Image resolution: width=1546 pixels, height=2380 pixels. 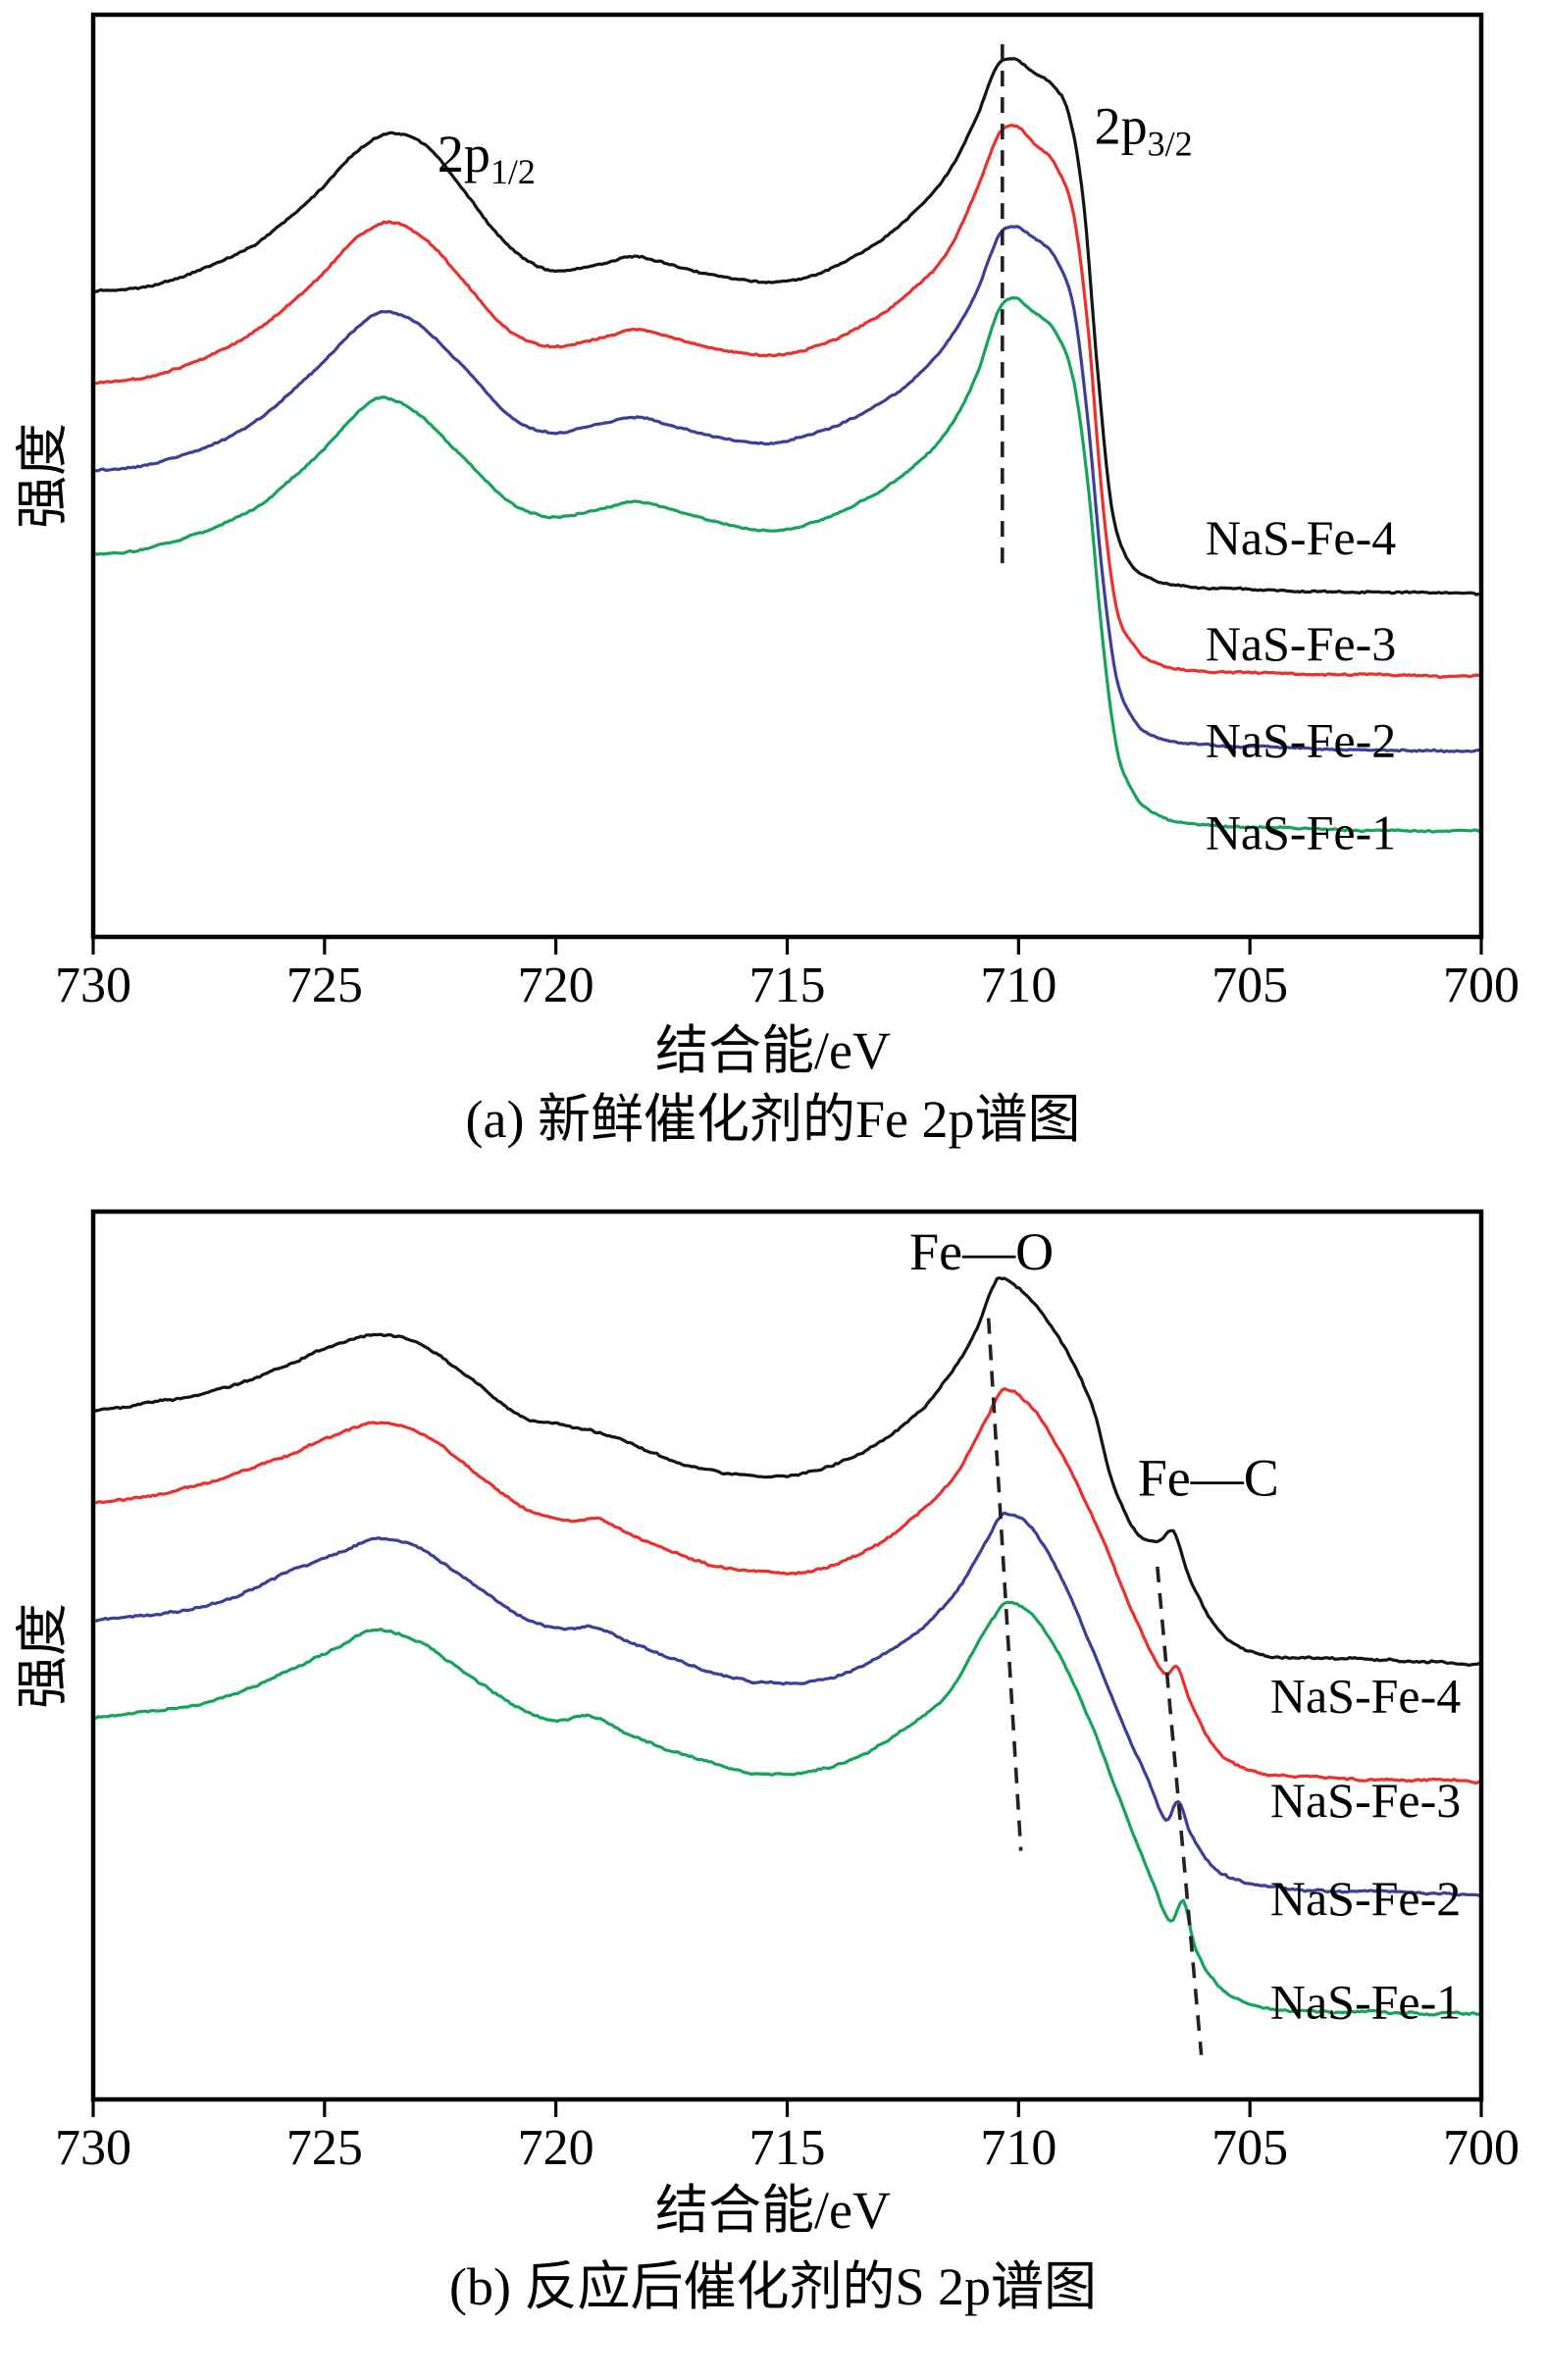 I want to click on annotation-fe-c: Fe—C, so click(x=1208, y=1478).